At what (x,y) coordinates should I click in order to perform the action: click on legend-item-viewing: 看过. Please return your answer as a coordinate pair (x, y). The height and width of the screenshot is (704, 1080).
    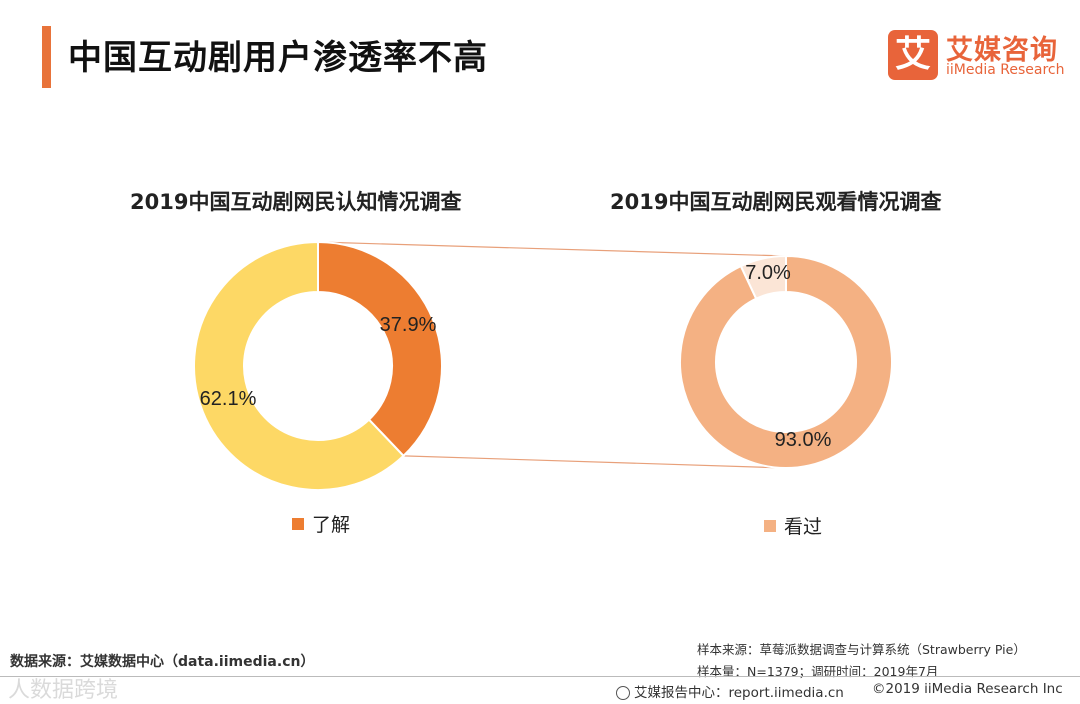
    Looking at the image, I should click on (793, 525).